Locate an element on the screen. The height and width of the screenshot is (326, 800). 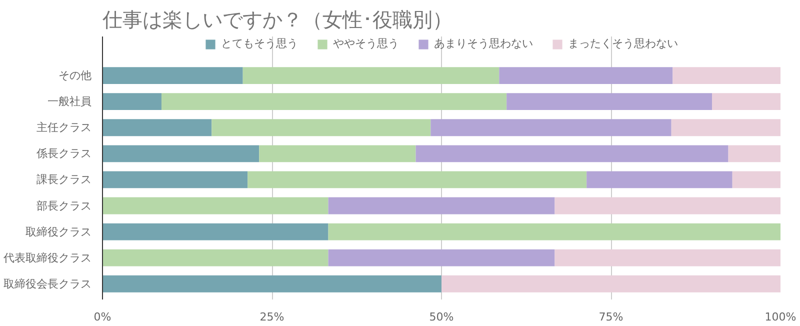
chart-title: 仕事は楽しいですか？（女性･役職別） is located at coordinates (277, 20).